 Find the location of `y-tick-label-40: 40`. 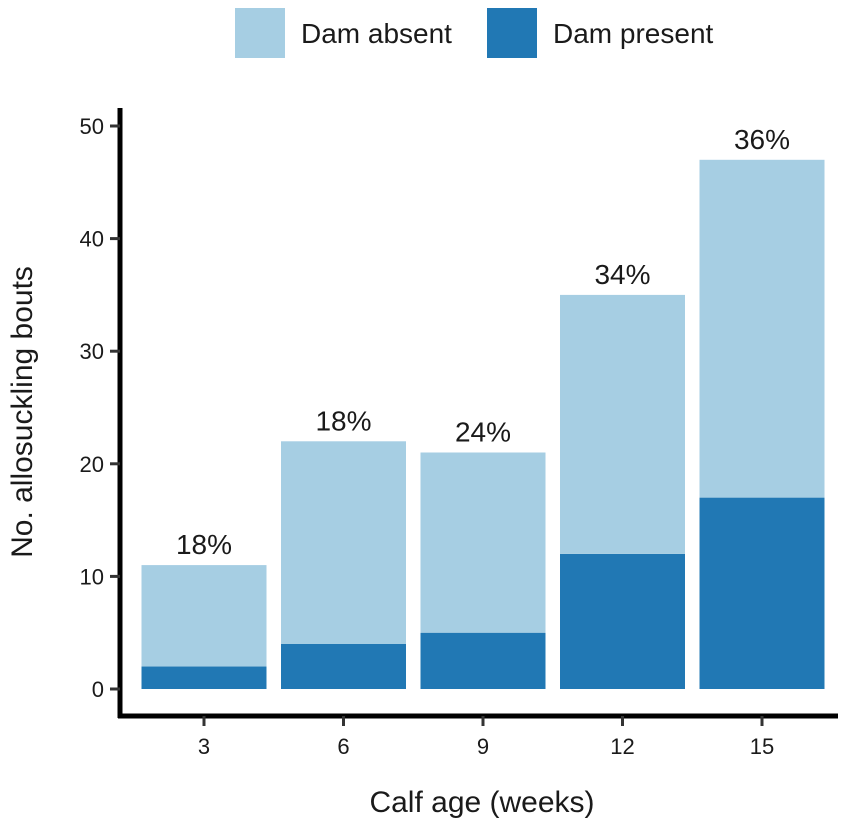

y-tick-label-40: 40 is located at coordinates (92, 239).